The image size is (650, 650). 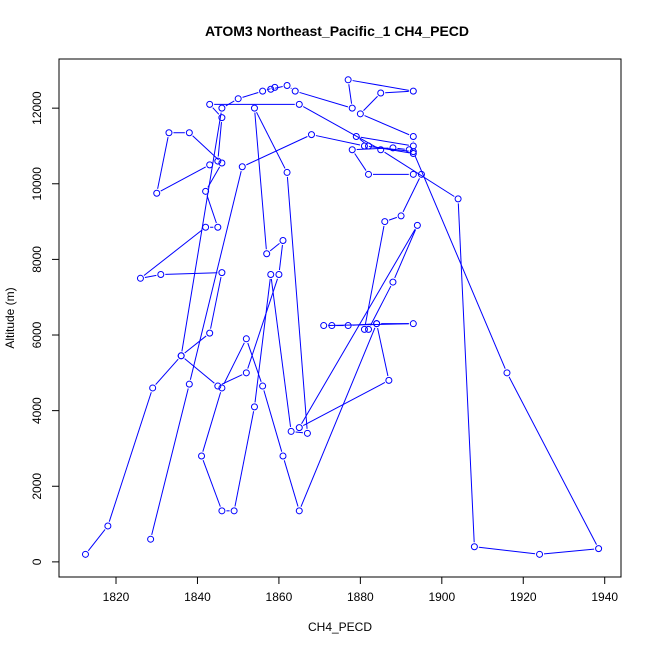 I want to click on y-tick-label: 2000, so click(x=37, y=486).